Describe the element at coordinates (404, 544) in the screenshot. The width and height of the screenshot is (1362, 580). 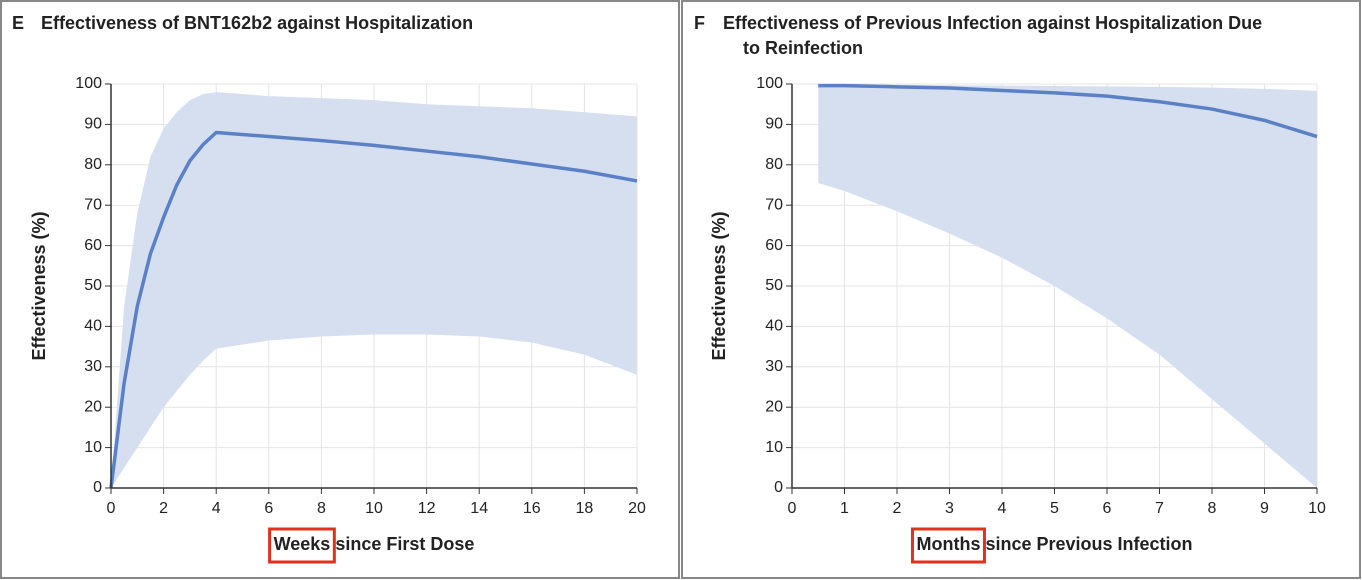
I see `x-label-text: since First Dose` at that location.